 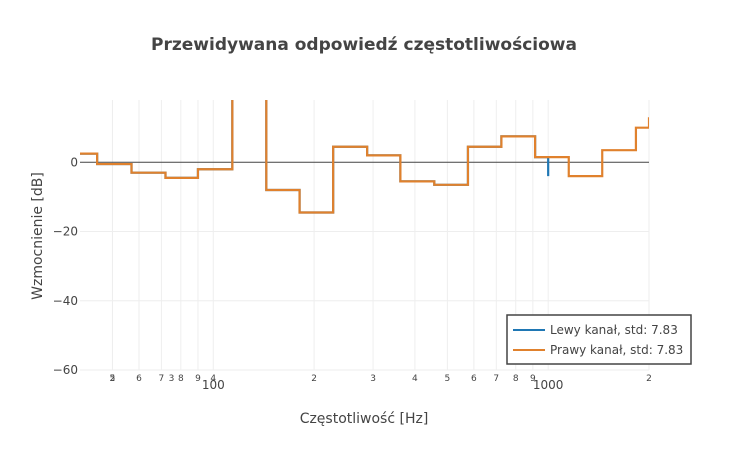 I want to click on legend-box, so click(x=599, y=339).